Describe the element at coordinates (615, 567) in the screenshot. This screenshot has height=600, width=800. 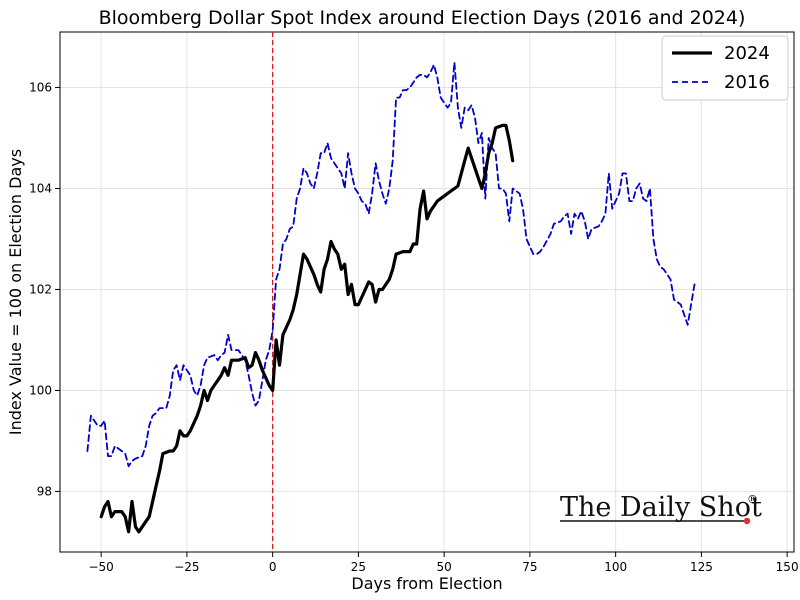
I see `x-tick-label: 100` at that location.